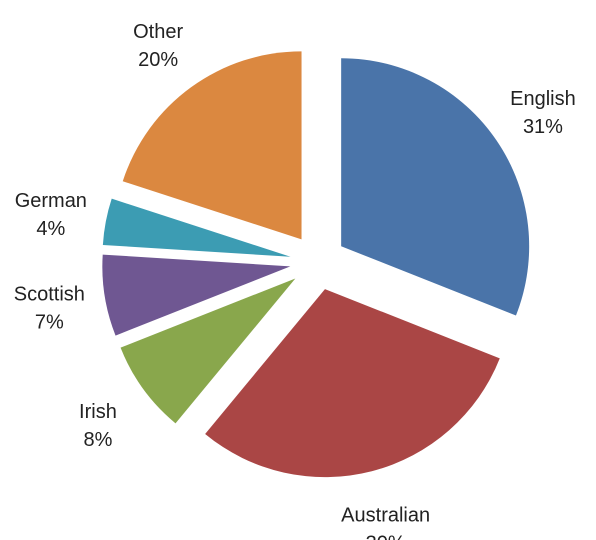 Image resolution: width=596 pixels, height=540 pixels. What do you see at coordinates (49, 323) in the screenshot?
I see `slice-value-label: 7%` at bounding box center [49, 323].